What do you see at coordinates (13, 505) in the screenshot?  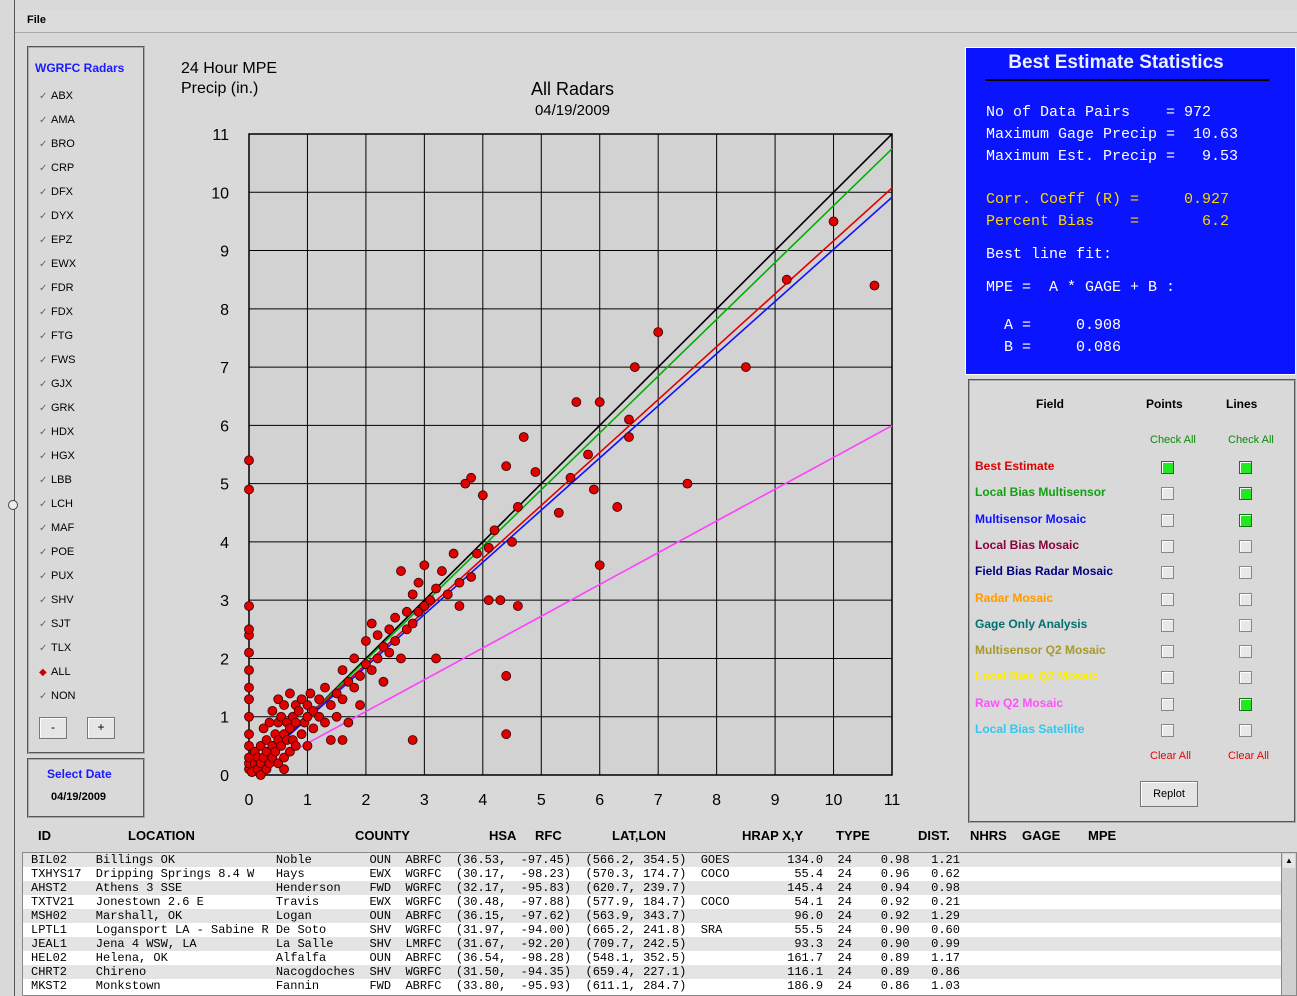 I see `resize-handle` at bounding box center [13, 505].